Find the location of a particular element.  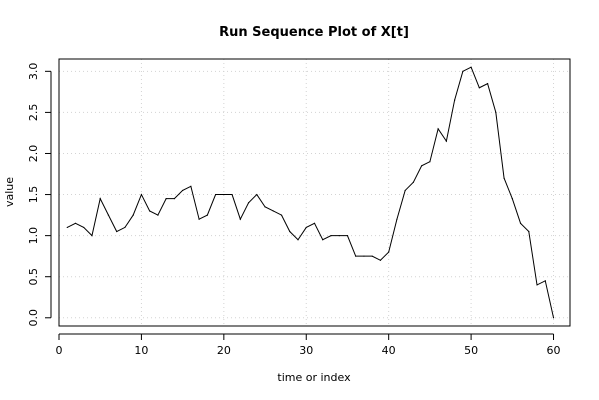

y-tick-label: 2.0 is located at coordinates (33, 154).